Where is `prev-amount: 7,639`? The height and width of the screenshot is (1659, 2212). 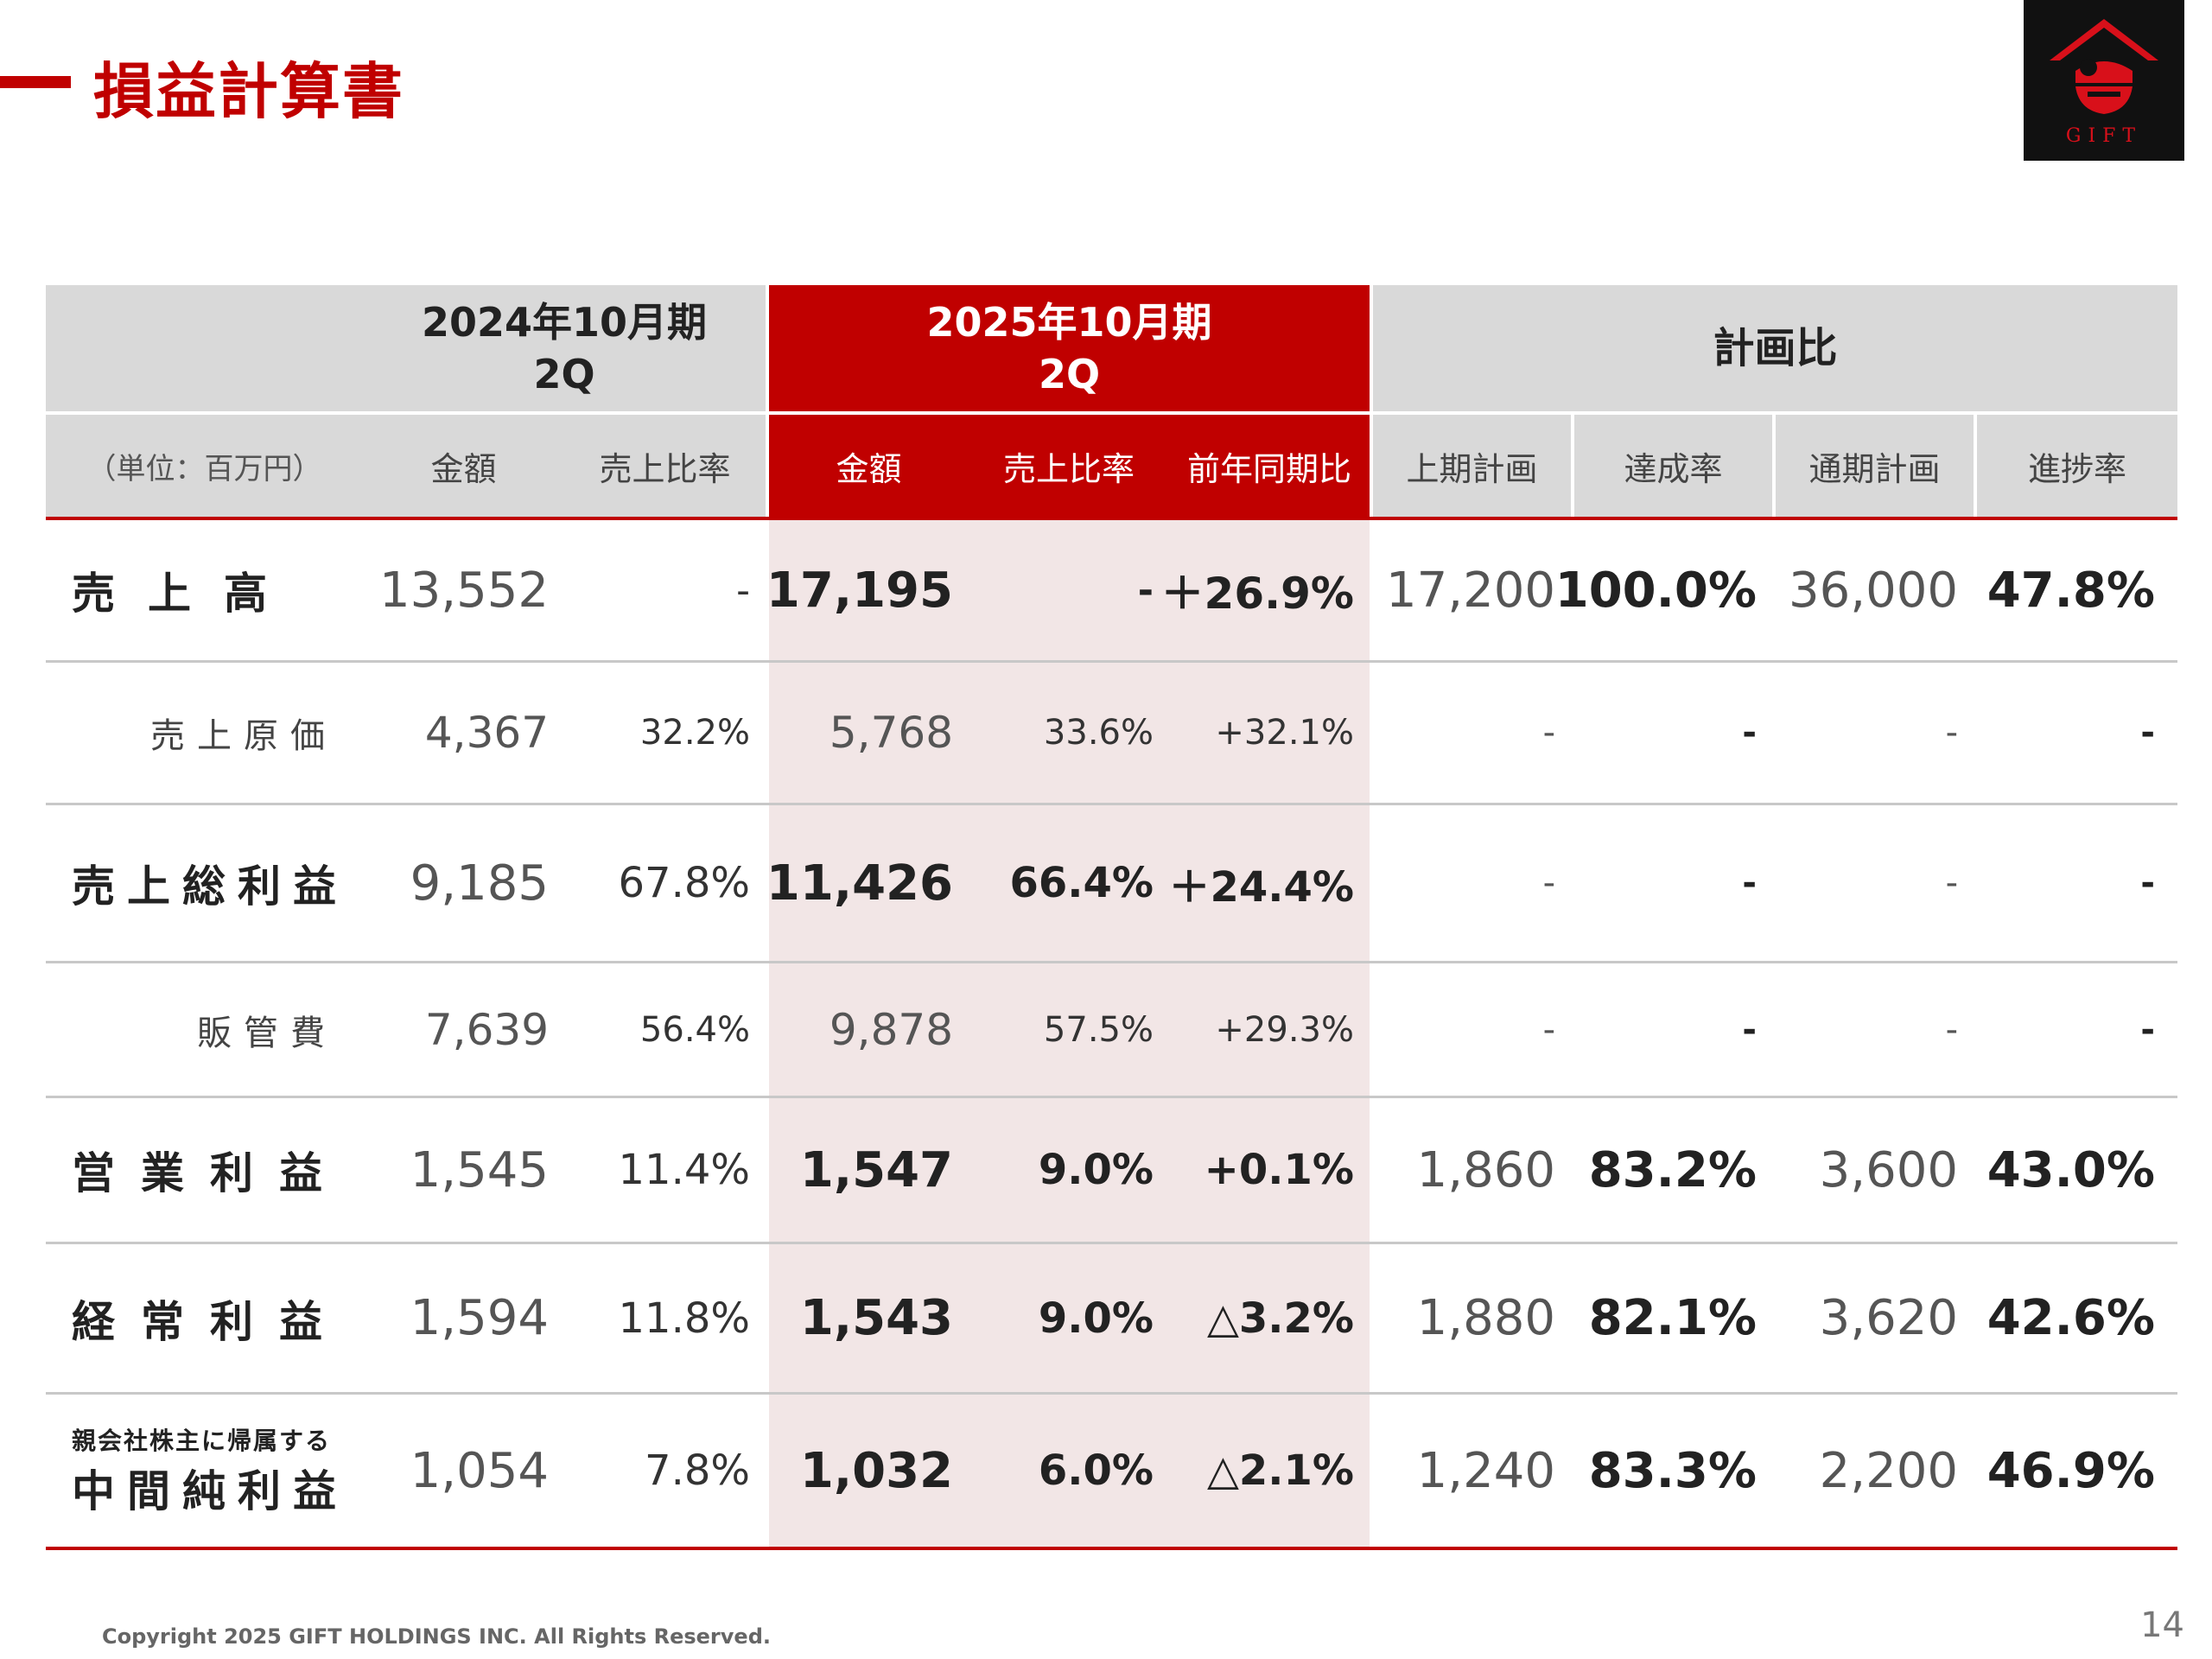 prev-amount: 7,639 is located at coordinates (486, 1029).